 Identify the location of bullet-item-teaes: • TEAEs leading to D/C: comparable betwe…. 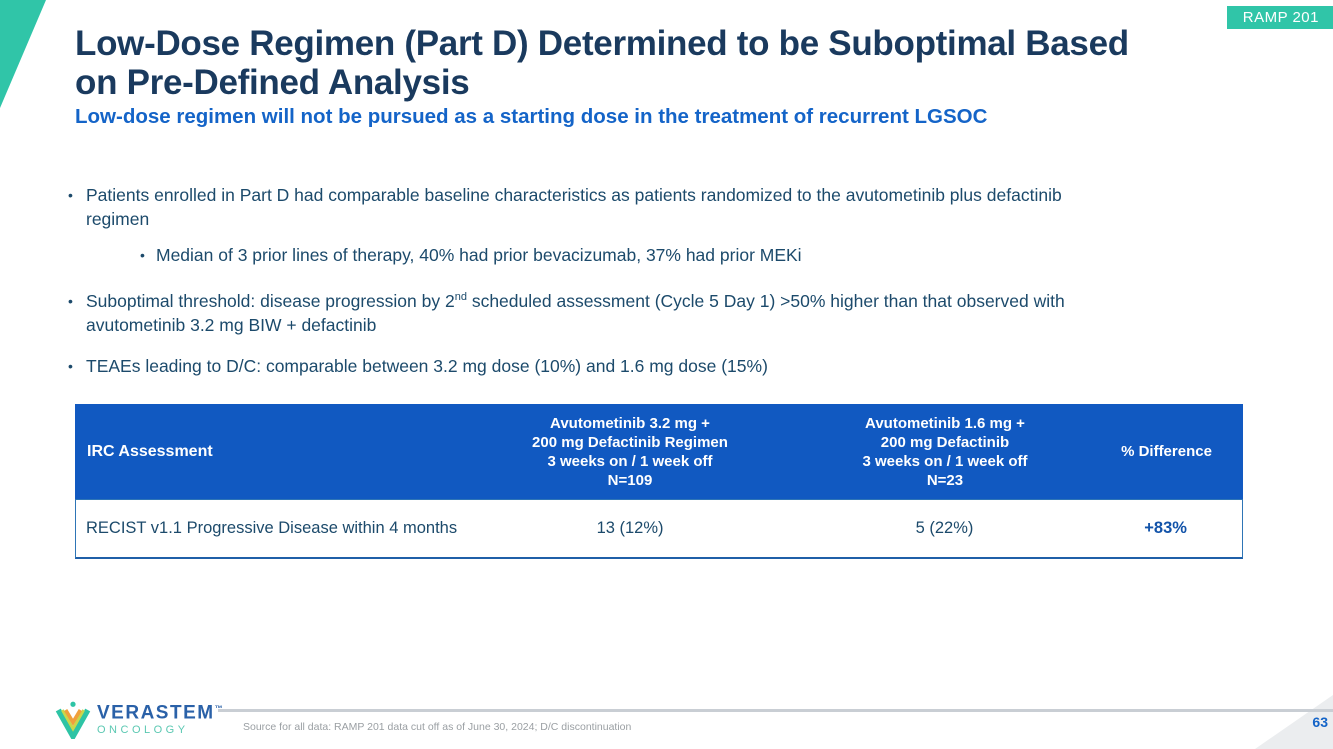
(680, 366).